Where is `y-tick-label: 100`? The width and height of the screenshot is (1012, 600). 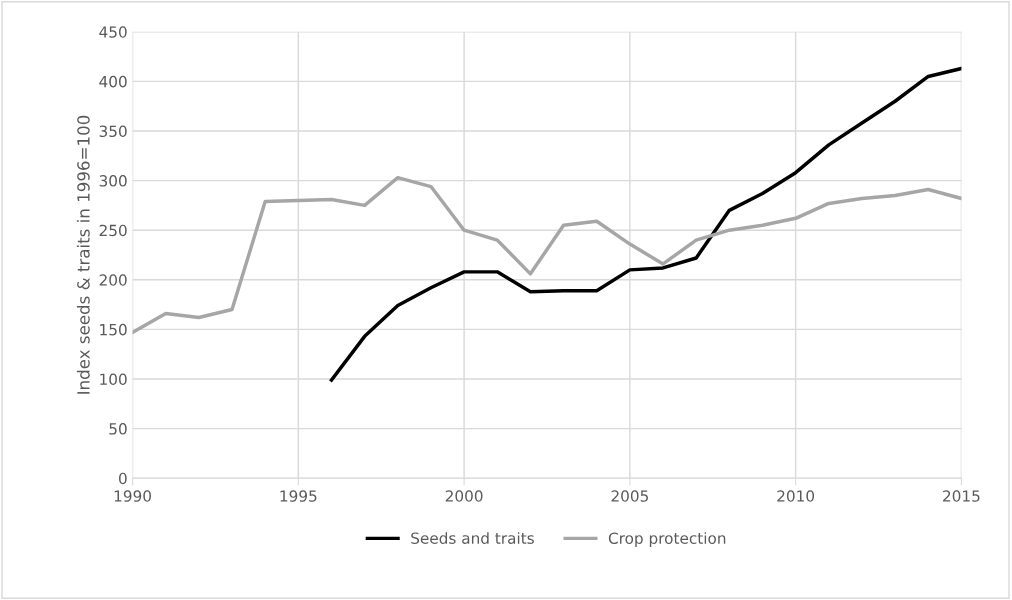
y-tick-label: 100 is located at coordinates (113, 379).